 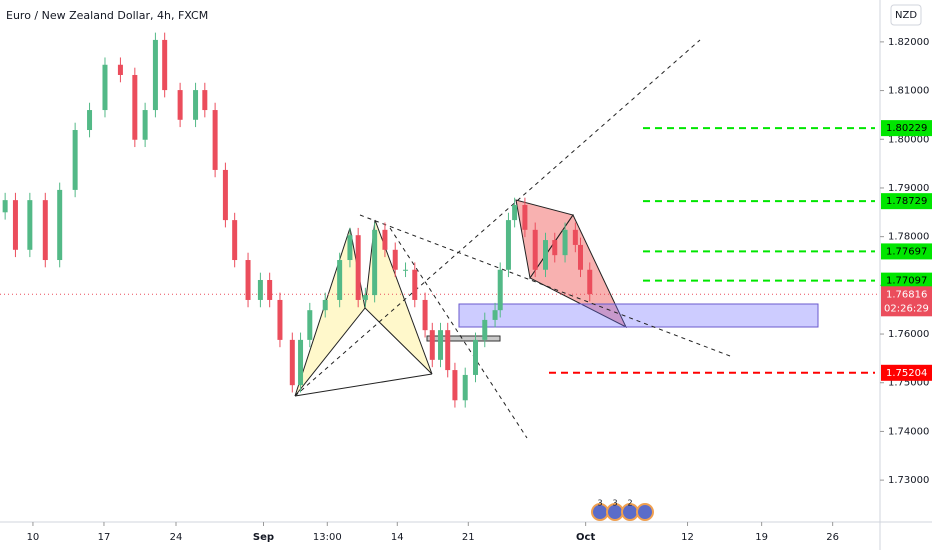 What do you see at coordinates (327, 537) in the screenshot?
I see `x-tick-label: 13:00` at bounding box center [327, 537].